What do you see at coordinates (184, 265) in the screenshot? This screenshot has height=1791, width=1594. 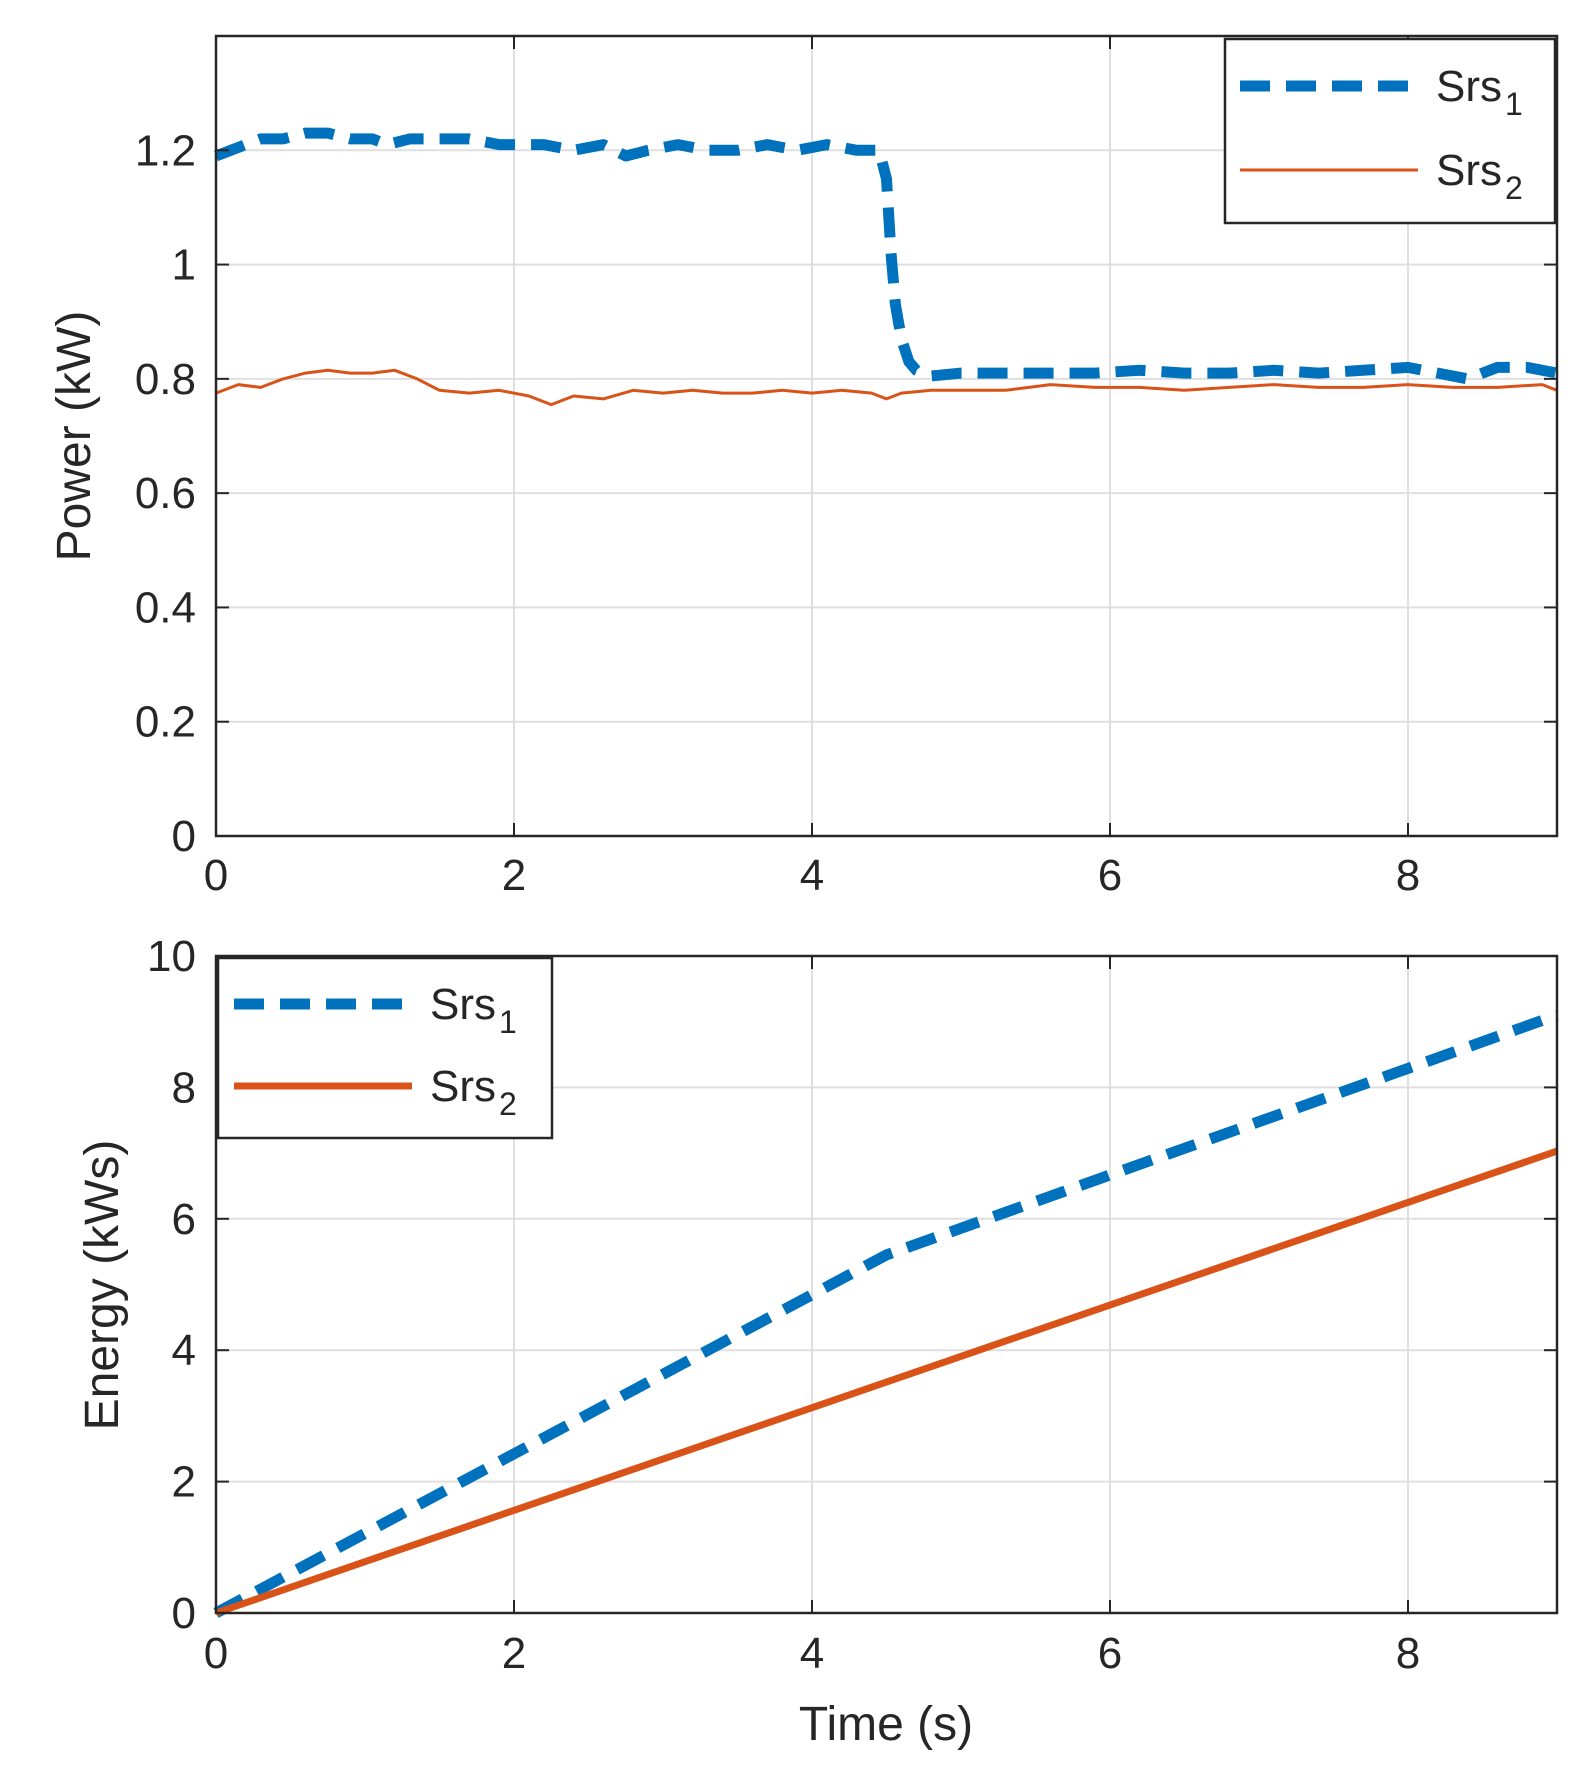 I see `power-y-tick-label: 1` at bounding box center [184, 265].